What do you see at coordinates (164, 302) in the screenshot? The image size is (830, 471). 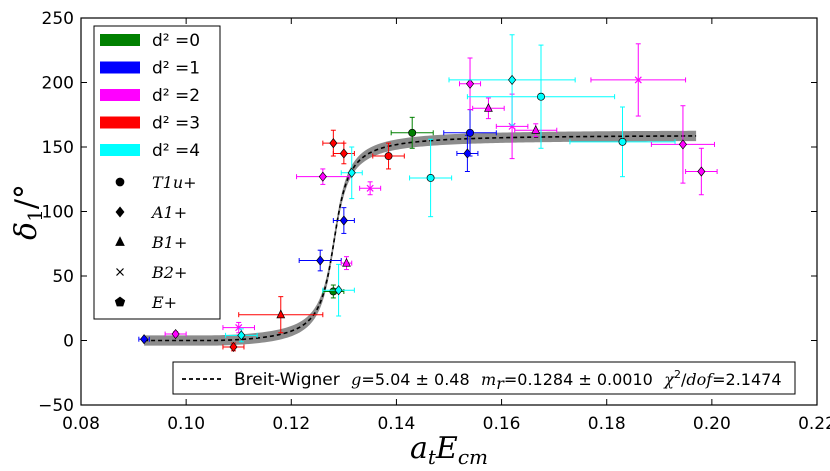 I see `legend-irrep-label: E+` at bounding box center [164, 302].